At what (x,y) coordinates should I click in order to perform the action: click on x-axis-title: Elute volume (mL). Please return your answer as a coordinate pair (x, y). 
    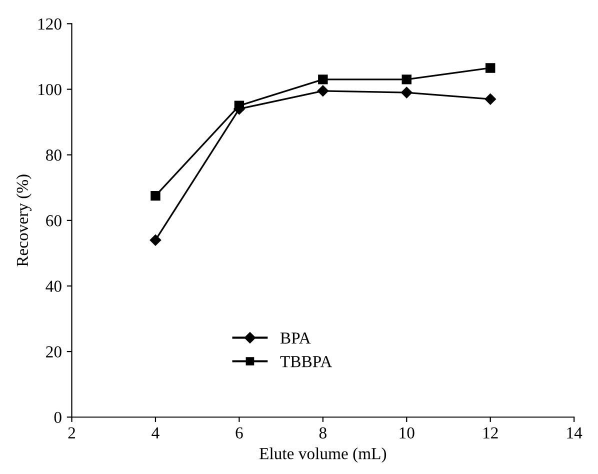
    Looking at the image, I should click on (323, 455).